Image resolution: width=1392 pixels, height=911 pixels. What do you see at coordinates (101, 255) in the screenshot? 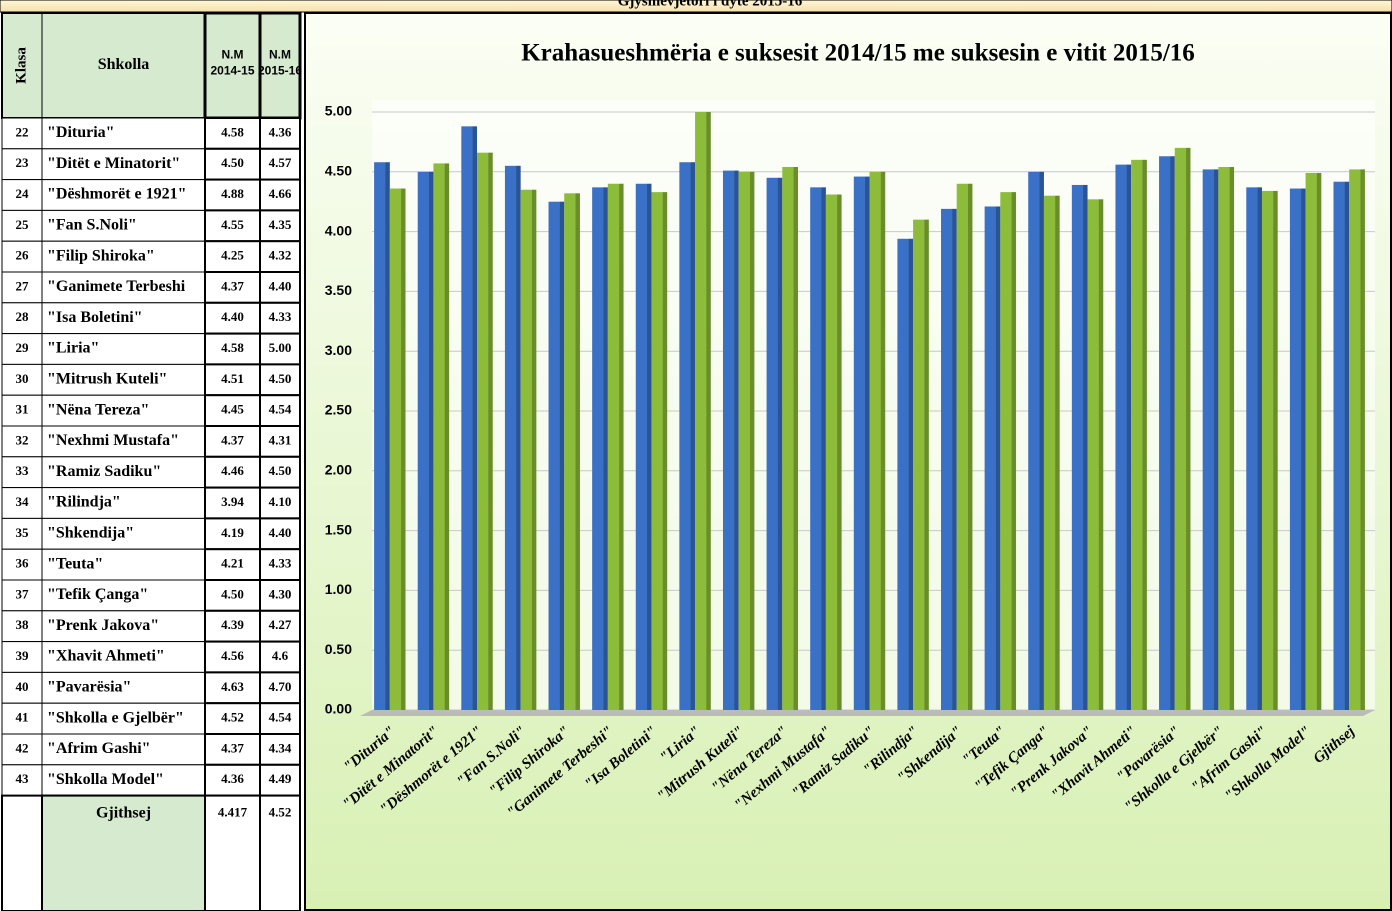
I see `cell-text: "Filip Shiroka"` at bounding box center [101, 255].